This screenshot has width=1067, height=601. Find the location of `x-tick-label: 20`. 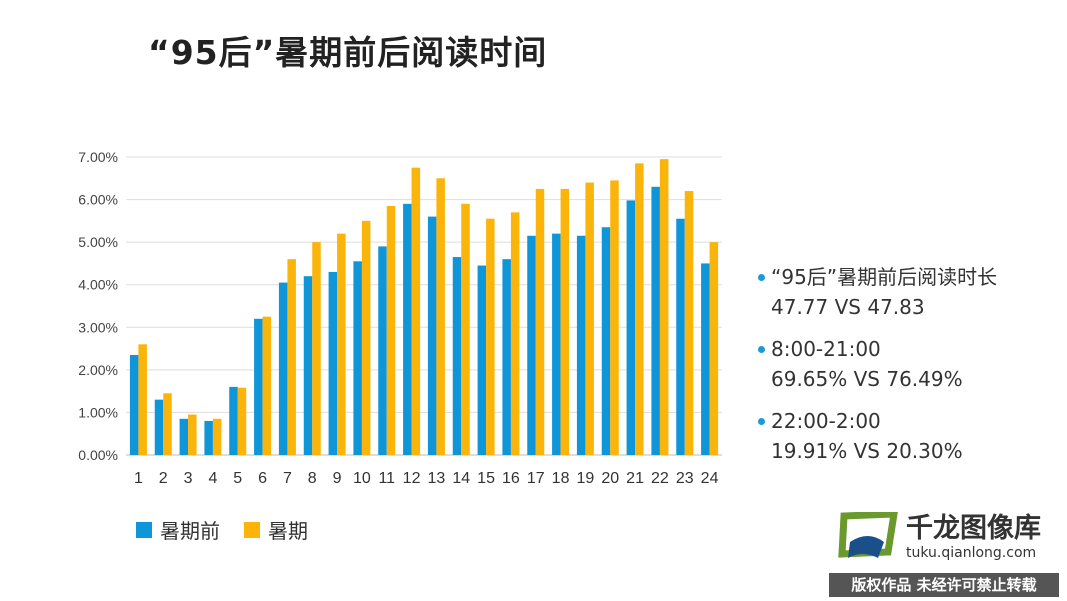

x-tick-label: 20 is located at coordinates (610, 478).